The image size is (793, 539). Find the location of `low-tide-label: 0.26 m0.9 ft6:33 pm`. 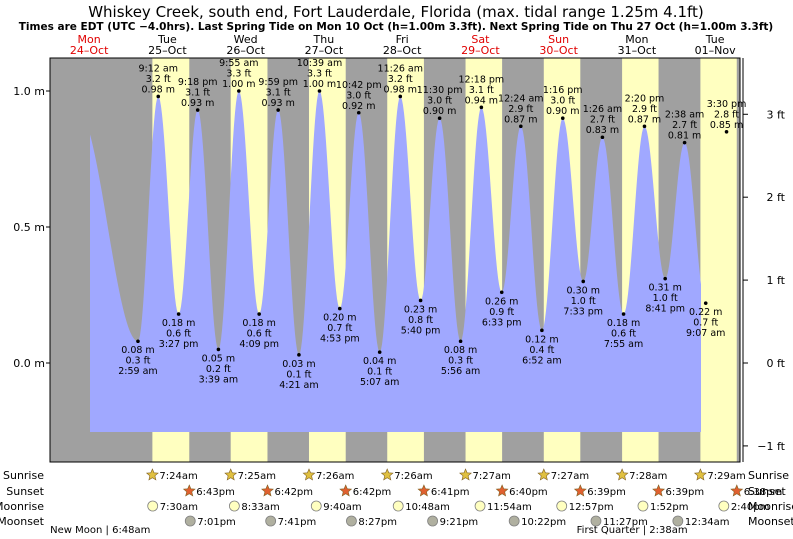

low-tide-label: 0.26 m0.9 ft6:33 pm is located at coordinates (502, 312).